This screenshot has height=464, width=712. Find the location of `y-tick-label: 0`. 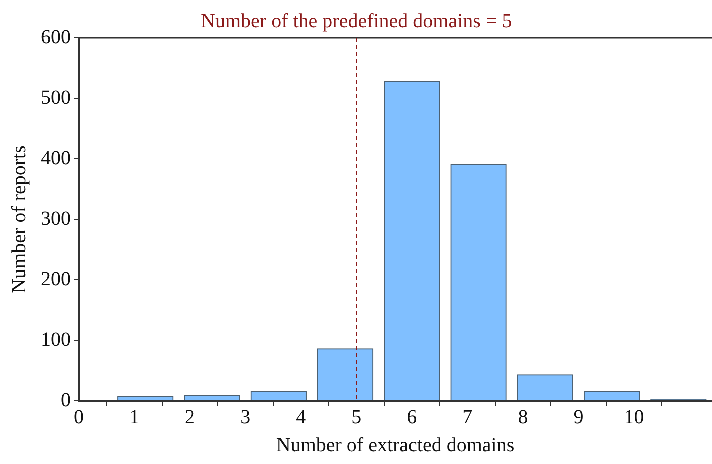

y-tick-label: 0 is located at coordinates (66, 400).